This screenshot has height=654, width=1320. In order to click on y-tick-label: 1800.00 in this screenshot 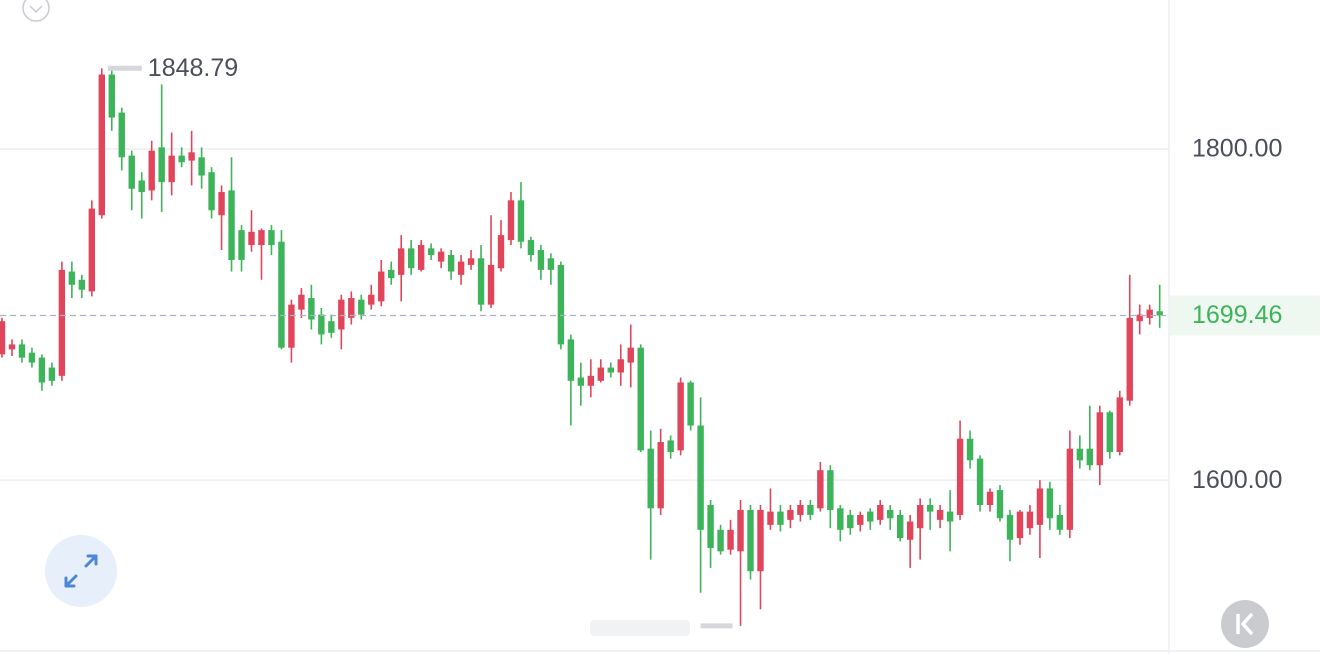, I will do `click(1237, 149)`.